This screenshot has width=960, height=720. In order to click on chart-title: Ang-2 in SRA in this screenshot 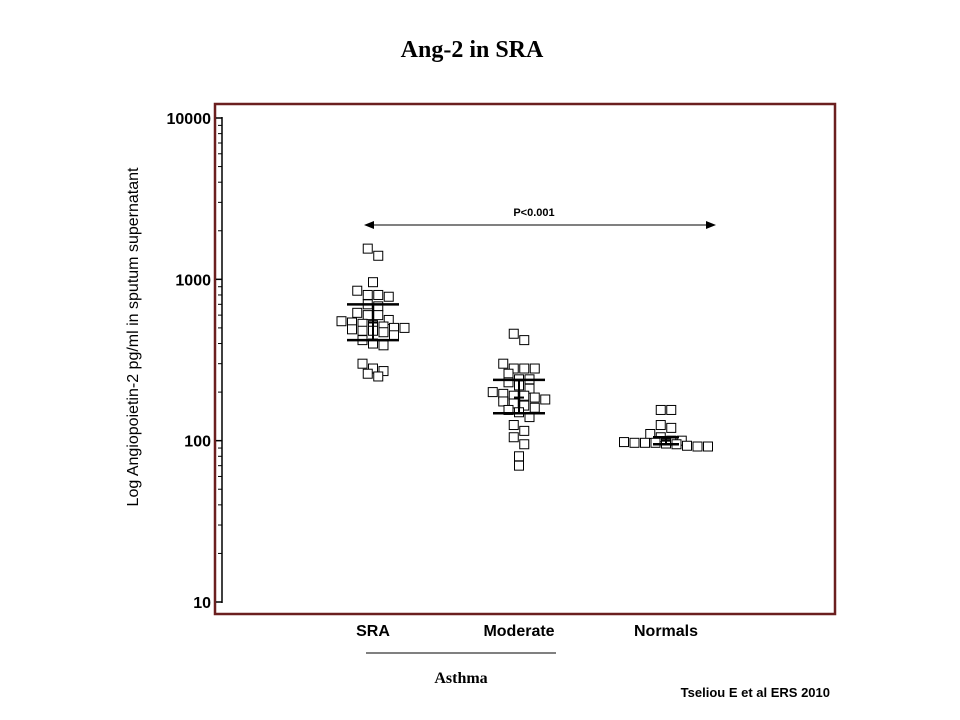, I will do `click(472, 50)`.